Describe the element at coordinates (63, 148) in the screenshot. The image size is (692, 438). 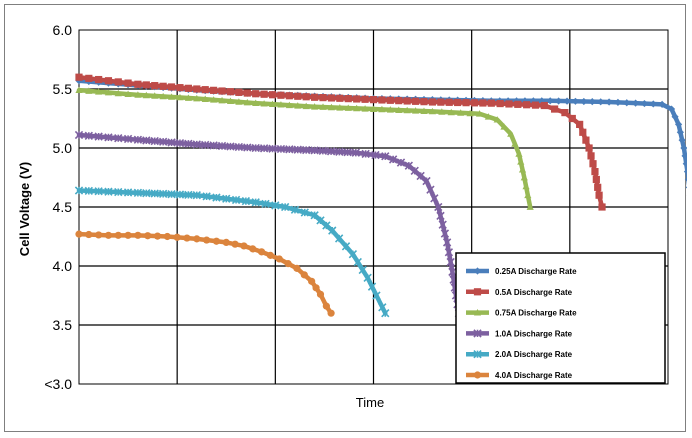
I see `y-tick-label: 5.0` at that location.